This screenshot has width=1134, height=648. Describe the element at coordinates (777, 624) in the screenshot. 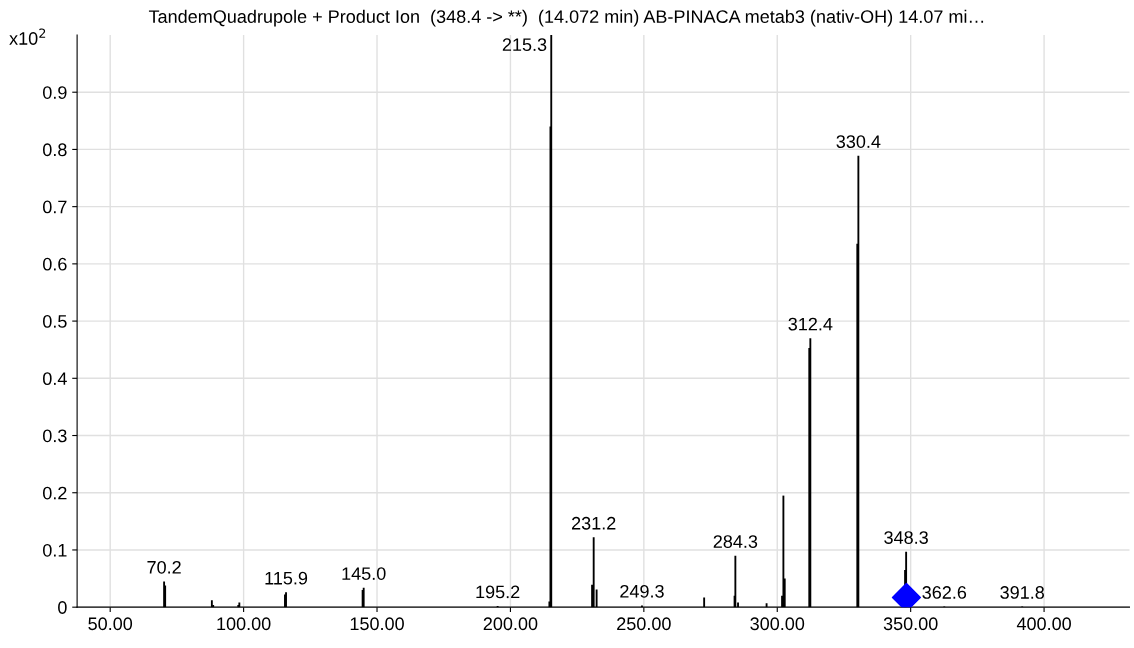

I see `x-tick-label: 300.00` at that location.